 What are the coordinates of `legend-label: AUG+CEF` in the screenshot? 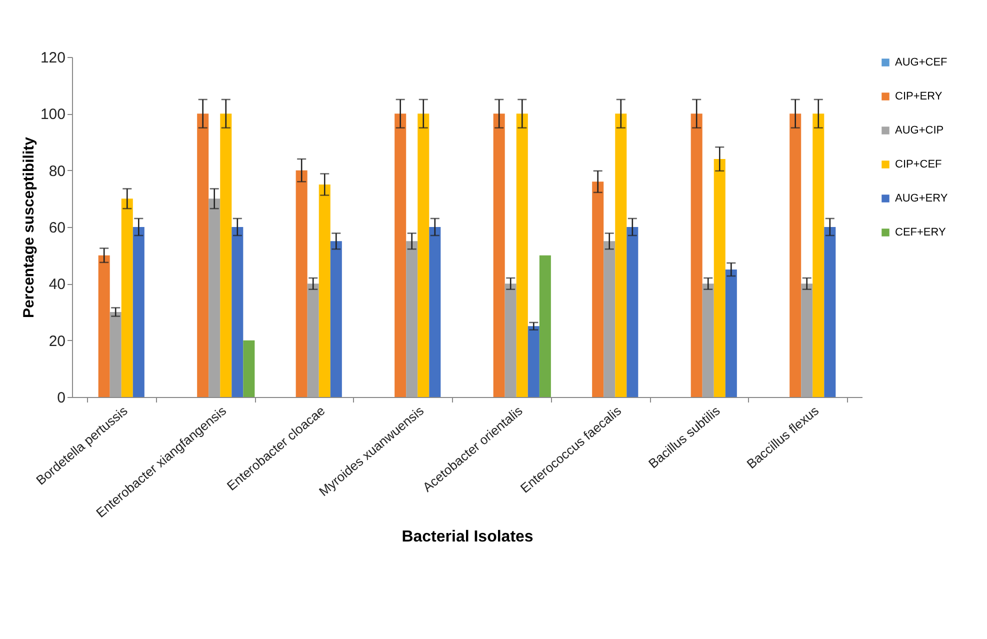 It's located at (921, 62).